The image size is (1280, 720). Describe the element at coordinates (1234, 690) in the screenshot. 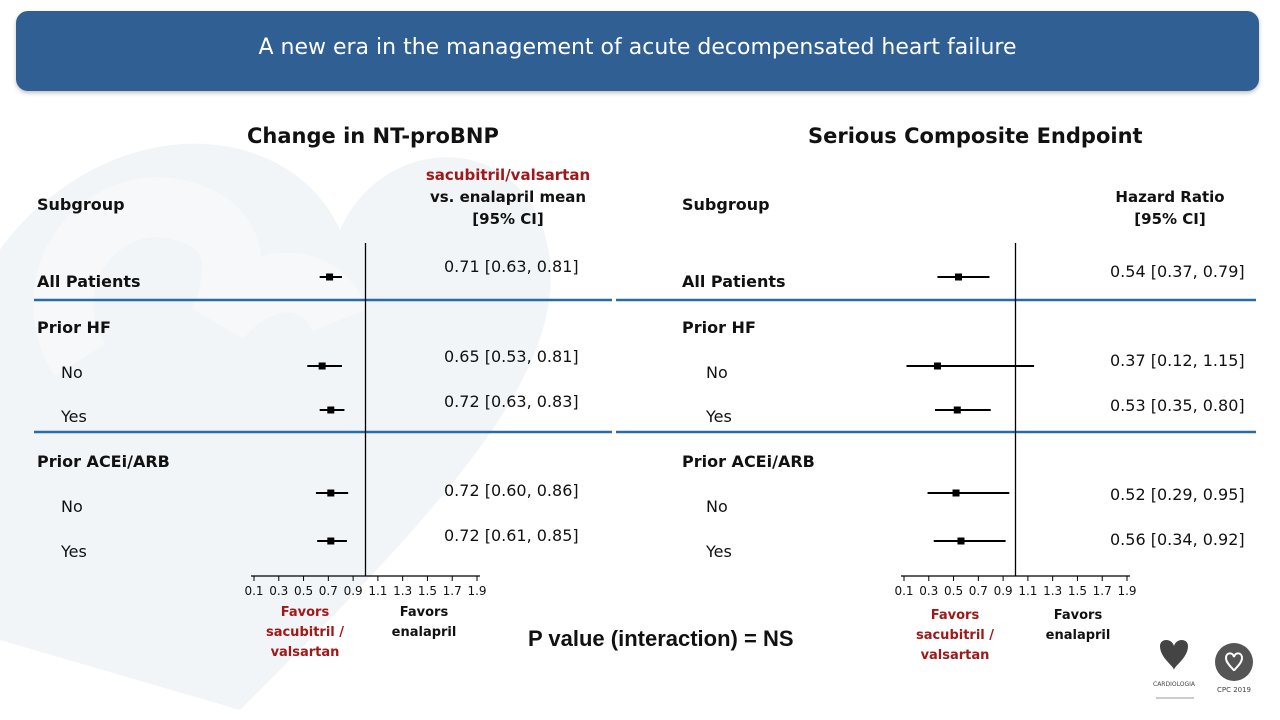

I see `cpc-caption: CPC 2019` at that location.